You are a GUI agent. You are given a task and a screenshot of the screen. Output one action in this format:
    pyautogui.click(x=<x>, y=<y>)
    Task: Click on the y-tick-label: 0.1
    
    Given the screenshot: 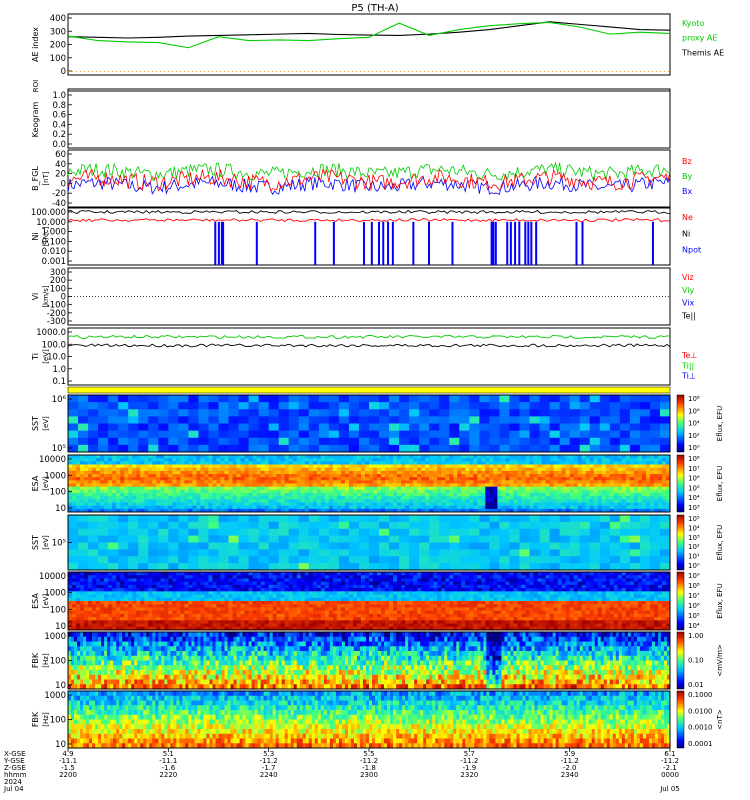 What is the action you would take?
    pyautogui.click(x=59, y=382)
    